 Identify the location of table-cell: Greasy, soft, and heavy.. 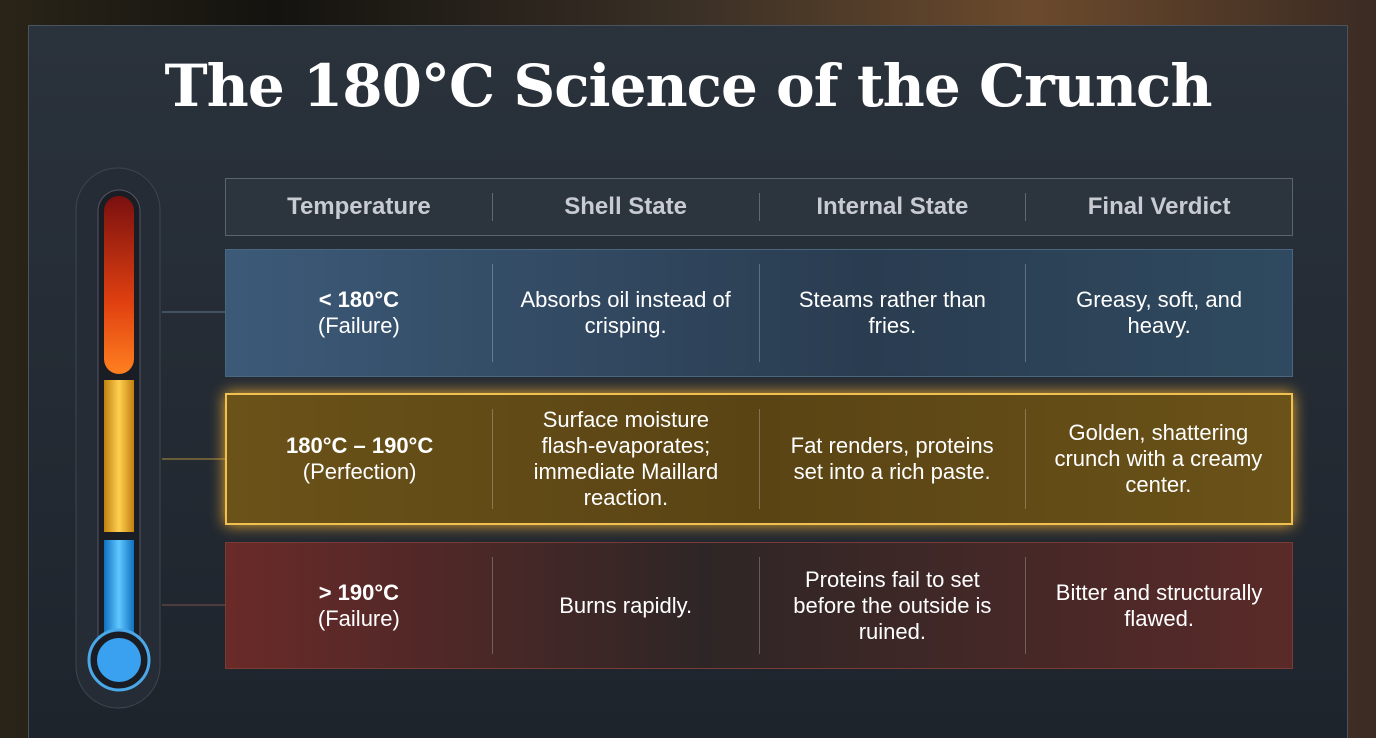
(1158, 313).